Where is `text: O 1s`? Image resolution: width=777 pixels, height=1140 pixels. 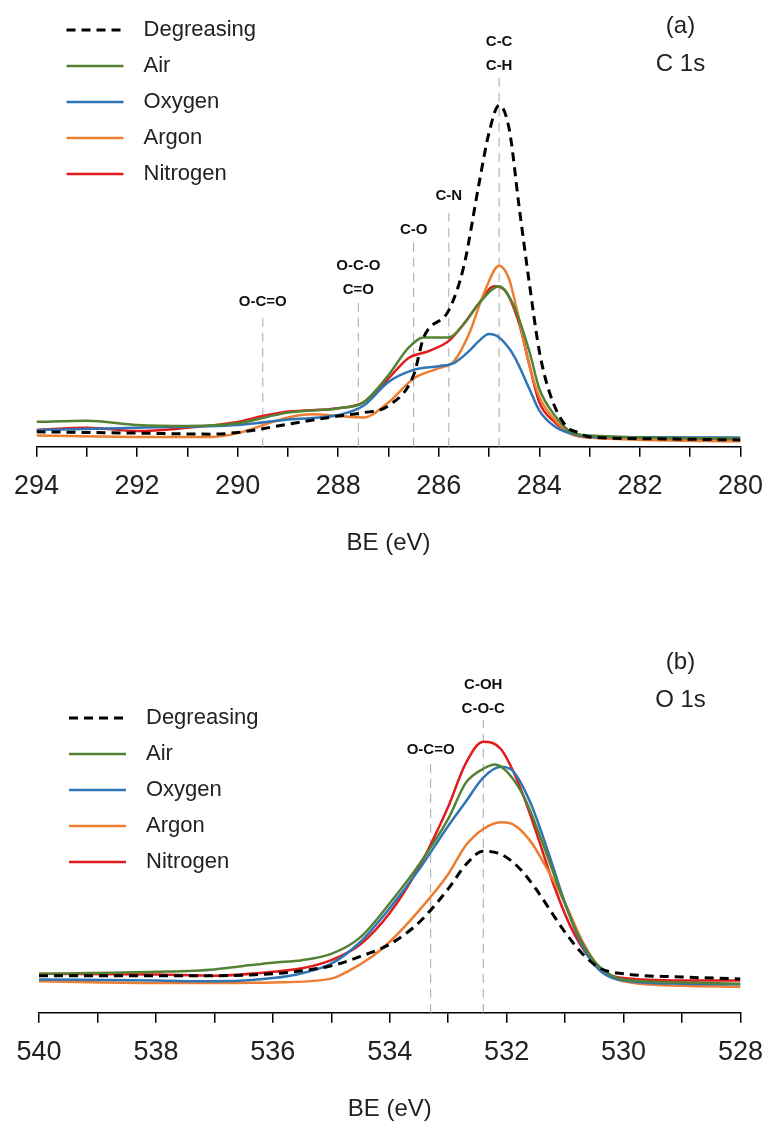 text: O 1s is located at coordinates (680, 698).